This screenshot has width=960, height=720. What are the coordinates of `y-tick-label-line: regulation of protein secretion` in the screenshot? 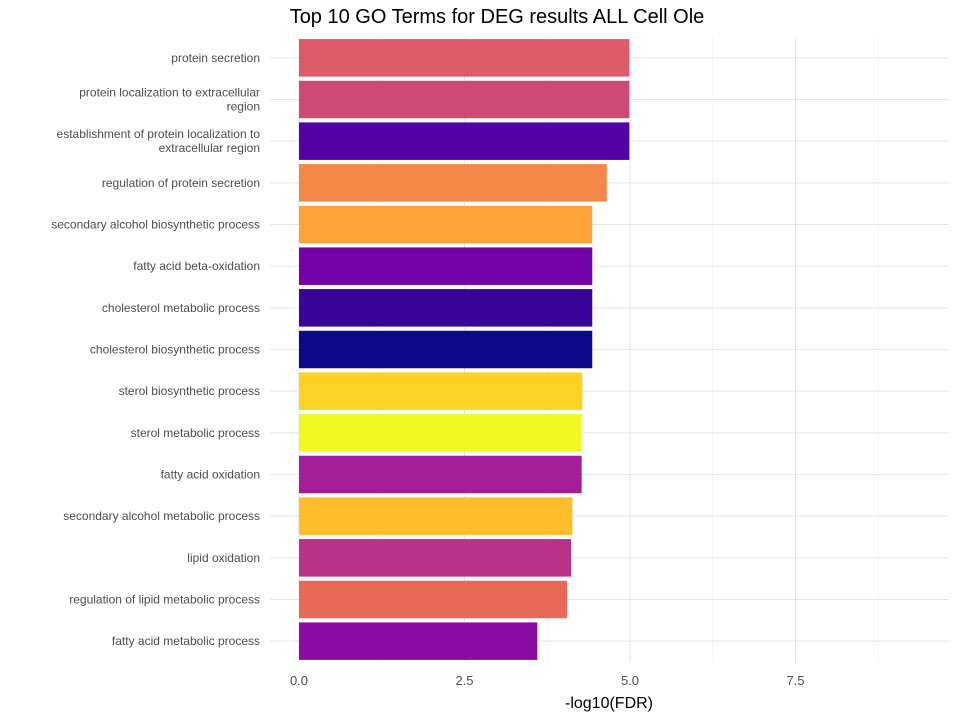 It's located at (181, 183).